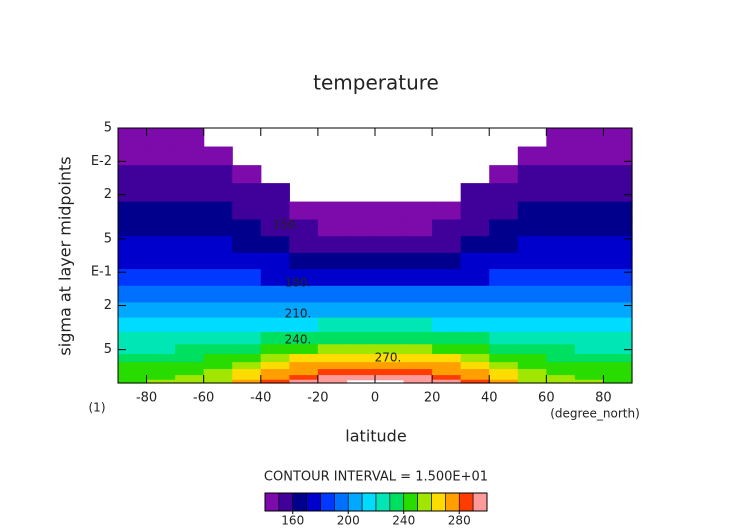  I want to click on chart-title: temperature, so click(376, 83).